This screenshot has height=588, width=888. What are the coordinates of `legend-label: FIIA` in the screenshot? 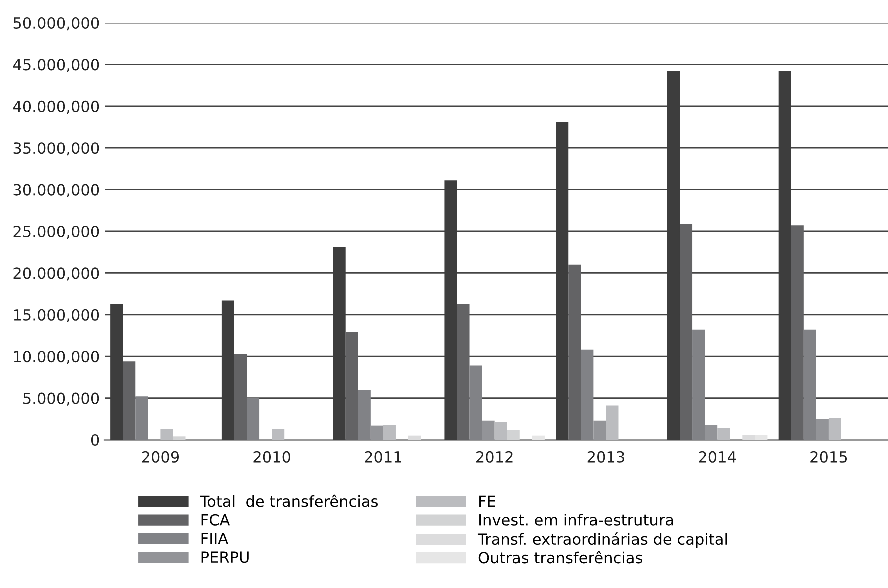 It's located at (215, 538).